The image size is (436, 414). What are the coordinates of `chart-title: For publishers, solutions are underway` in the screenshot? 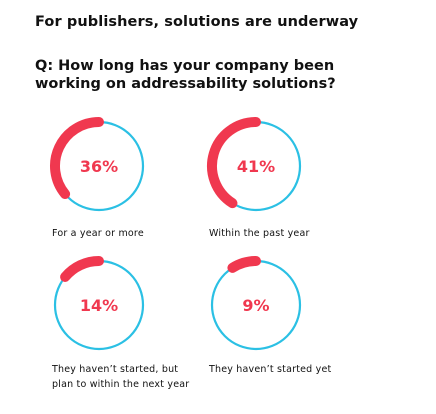 It's located at (197, 22).